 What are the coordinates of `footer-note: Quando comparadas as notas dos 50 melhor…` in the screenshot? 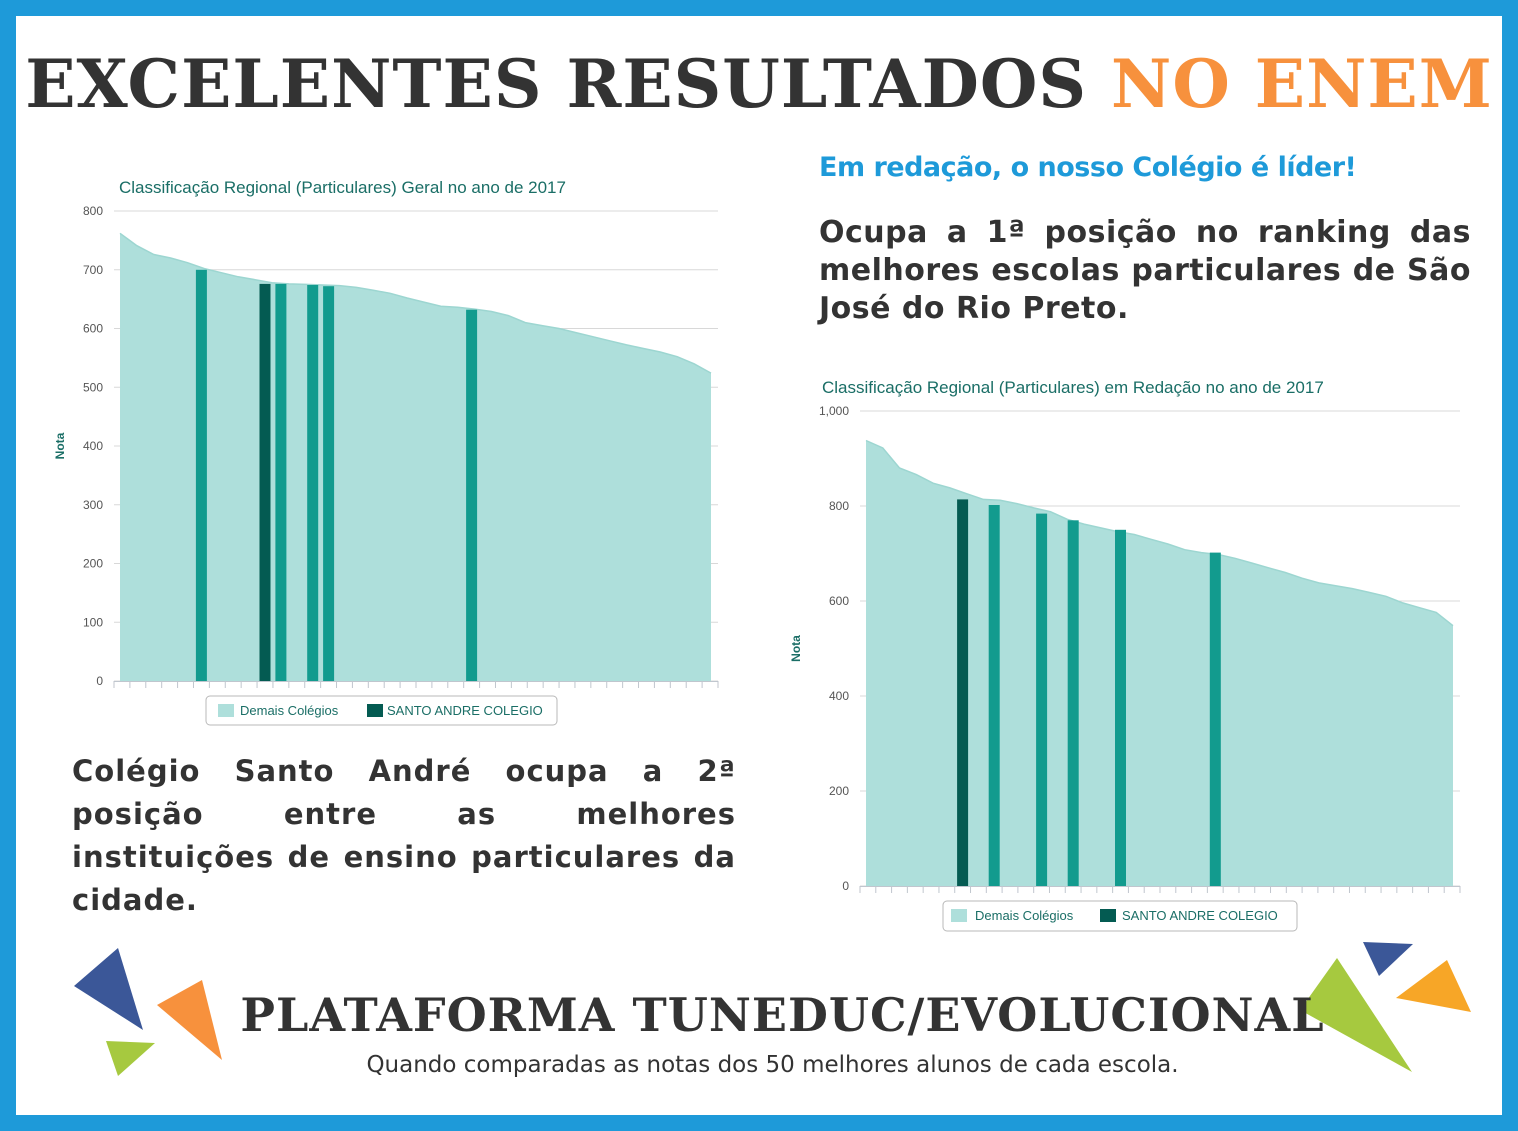 It's located at (772, 1065).